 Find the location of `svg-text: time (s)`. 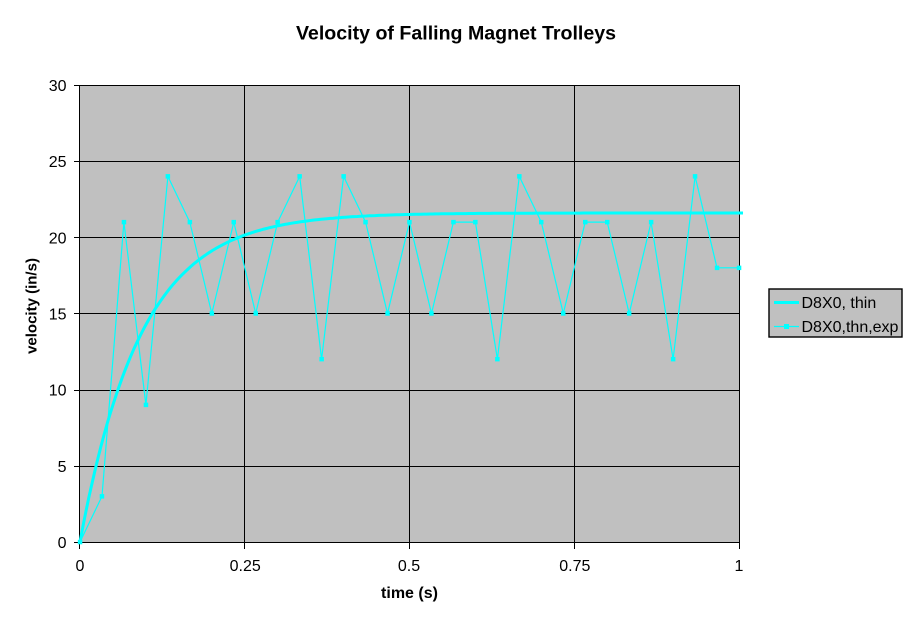

svg-text: time (s) is located at coordinates (409, 593).